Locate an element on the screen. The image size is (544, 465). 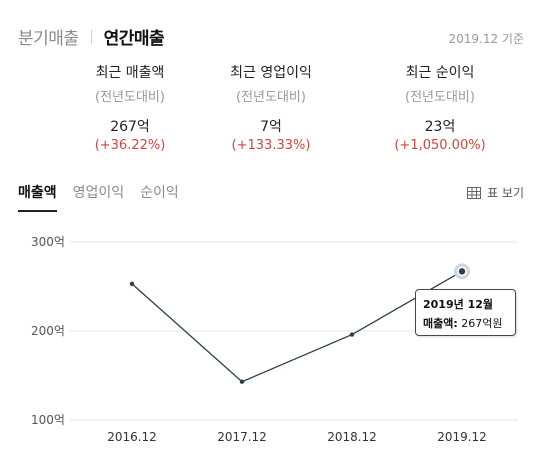
table-view-button: 표 보기 is located at coordinates (495, 192).